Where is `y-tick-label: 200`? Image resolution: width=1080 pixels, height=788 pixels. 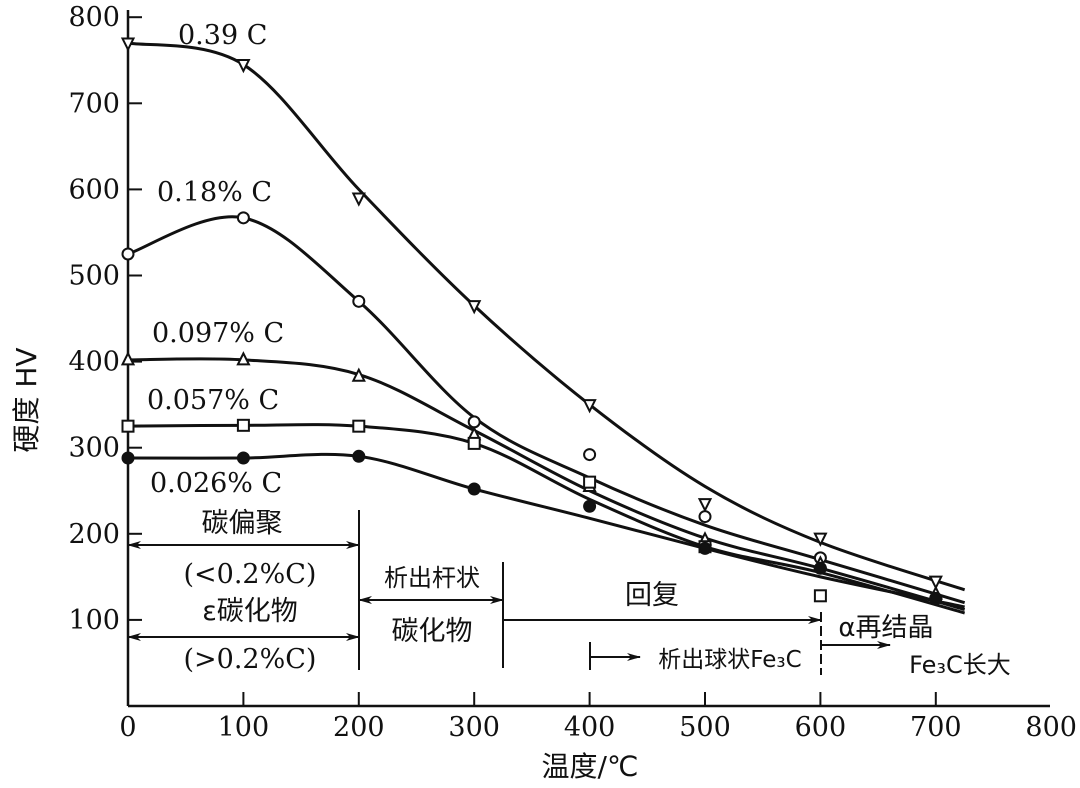 y-tick-label: 200 is located at coordinates (94, 534).